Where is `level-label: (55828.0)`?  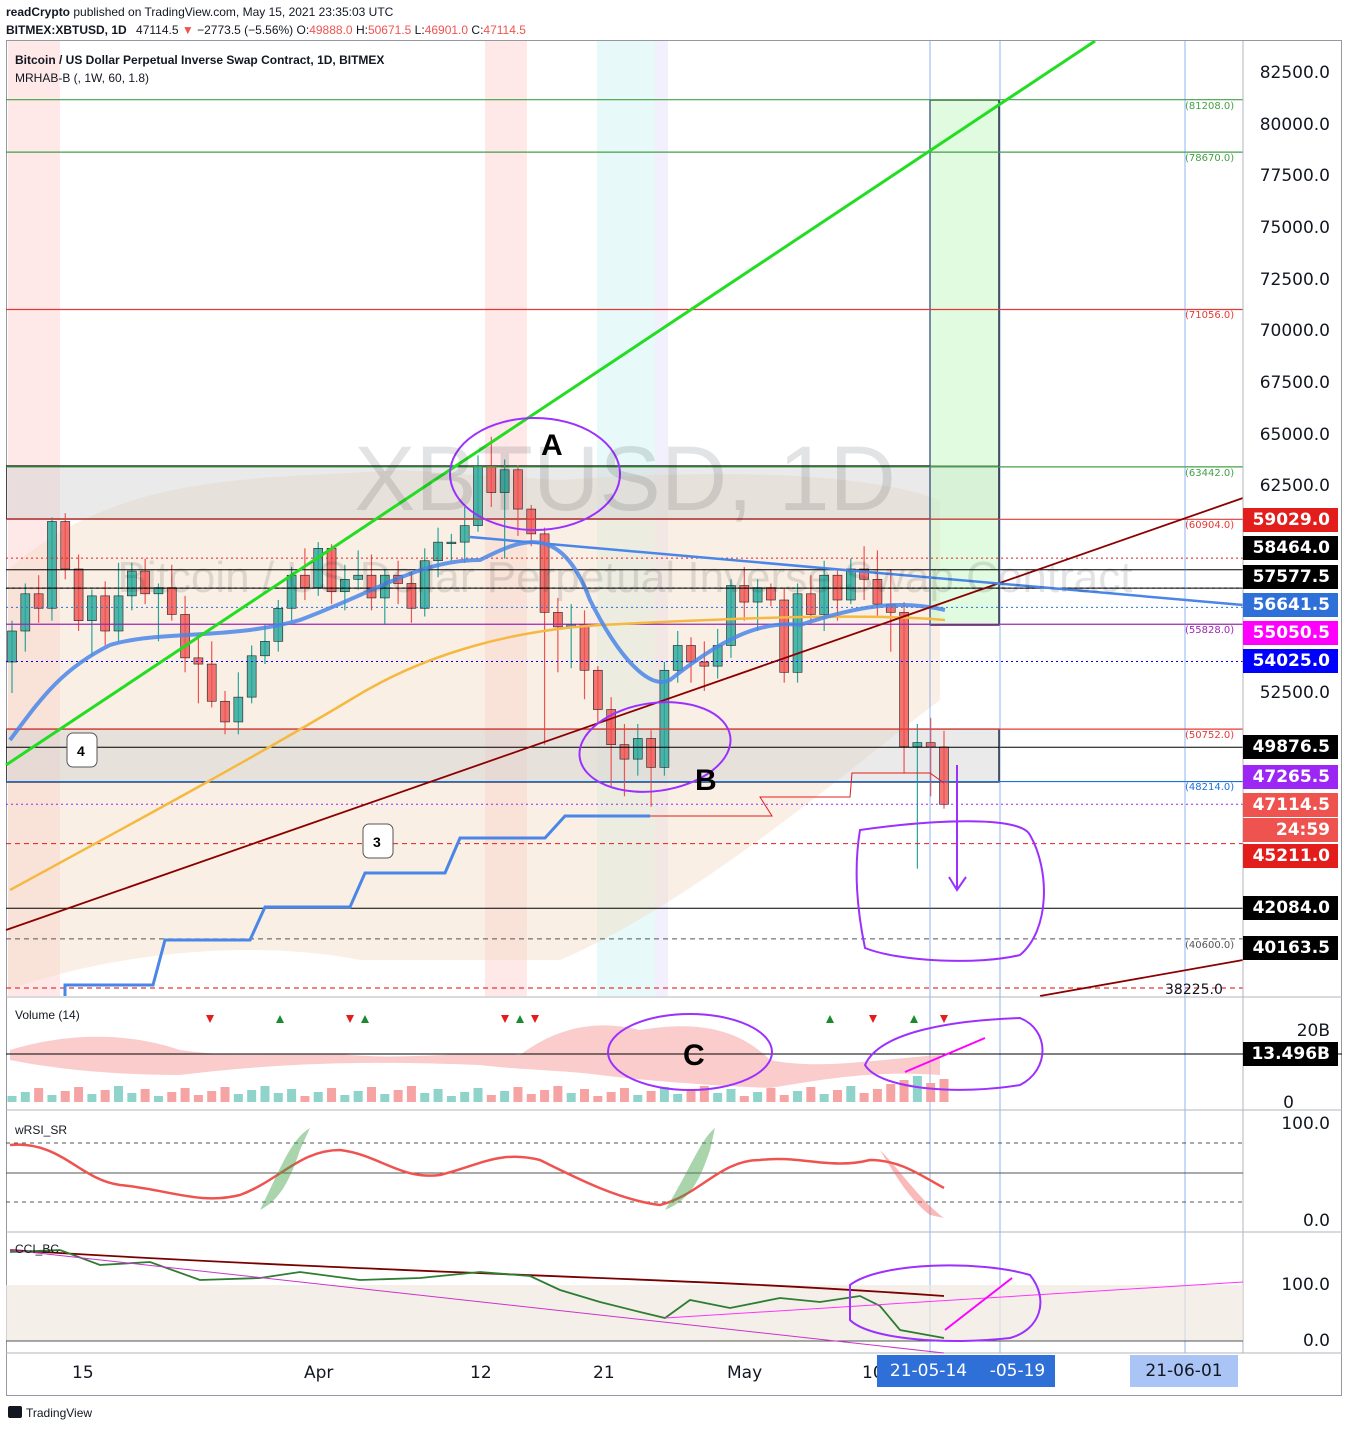 level-label: (55828.0) is located at coordinates (1210, 630).